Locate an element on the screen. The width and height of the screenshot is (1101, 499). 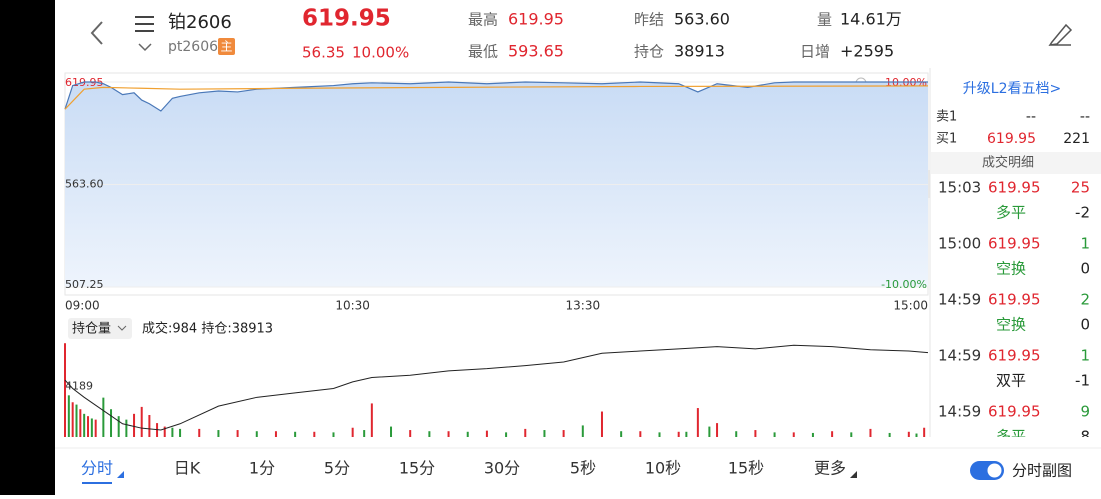
price-line is located at coordinates (496, 97).